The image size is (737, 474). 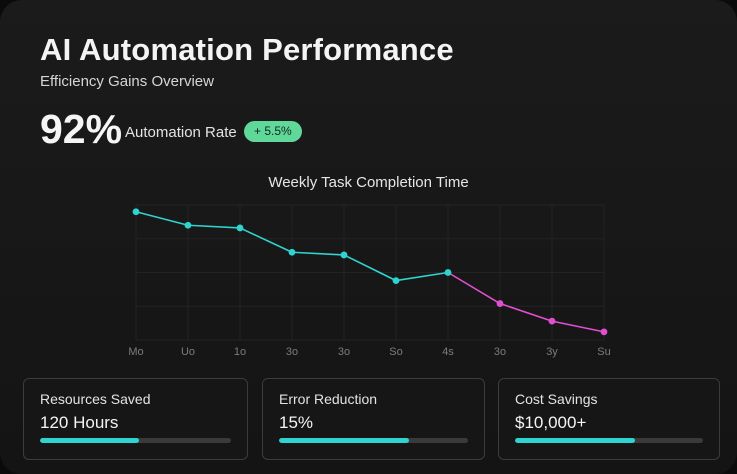 I want to click on card-label: Error Reduction, so click(x=328, y=399).